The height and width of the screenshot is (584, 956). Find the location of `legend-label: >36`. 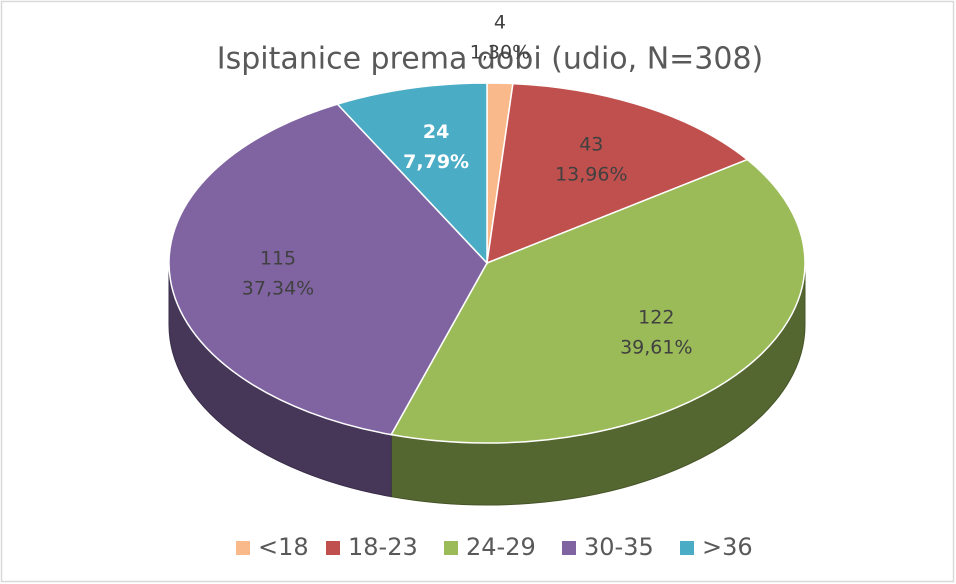

legend-label: >36 is located at coordinates (727, 547).